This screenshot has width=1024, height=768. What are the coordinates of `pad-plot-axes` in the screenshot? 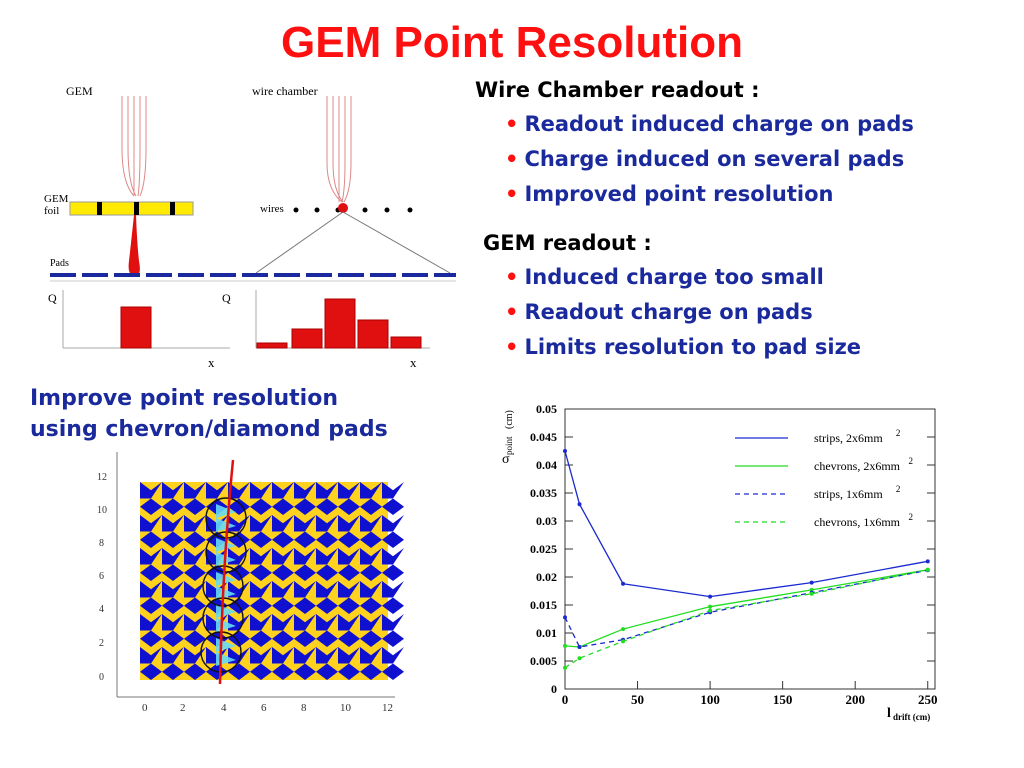 It's located at (255, 575).